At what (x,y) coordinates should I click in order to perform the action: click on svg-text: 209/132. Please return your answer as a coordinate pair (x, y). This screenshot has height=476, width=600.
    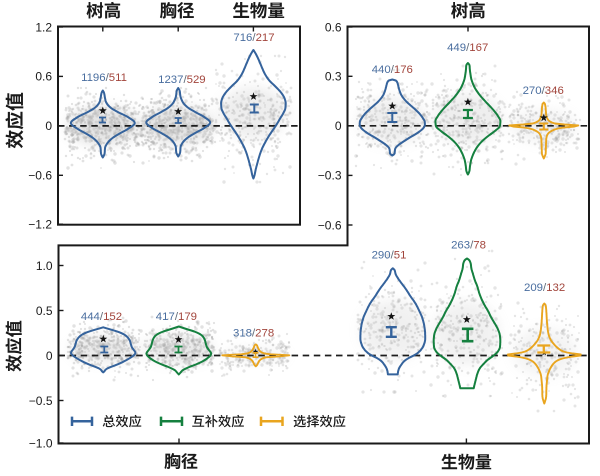
    Looking at the image, I should click on (544, 288).